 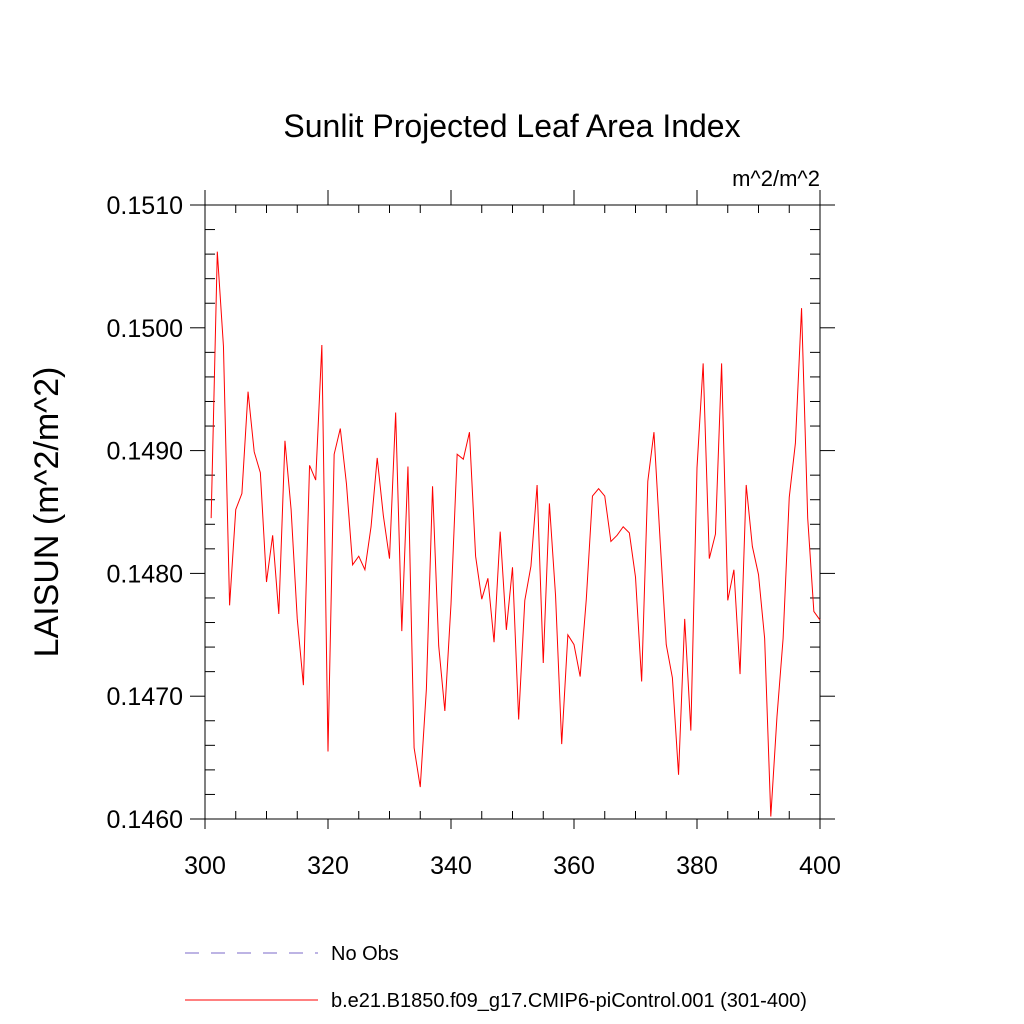 I want to click on y-tick-label: 0.1490, so click(x=145, y=452).